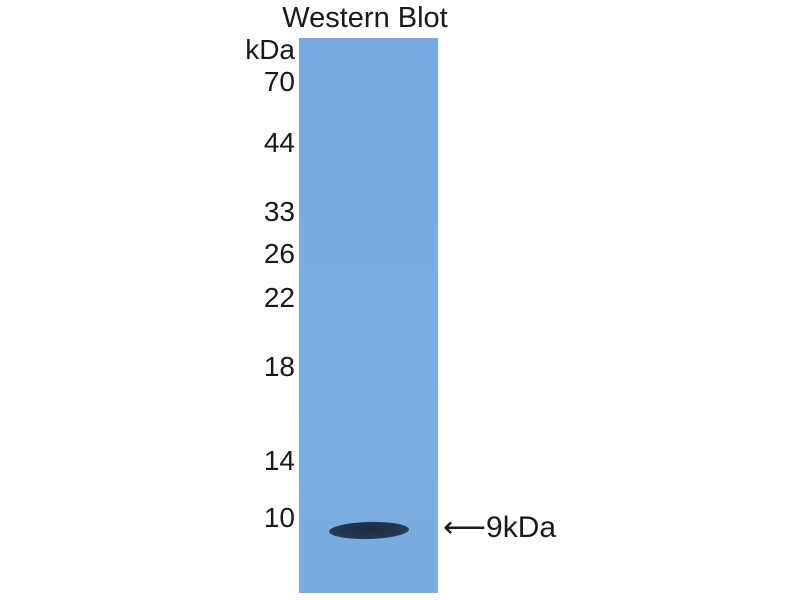  Describe the element at coordinates (279, 460) in the screenshot. I see `marker-14: 14` at that location.